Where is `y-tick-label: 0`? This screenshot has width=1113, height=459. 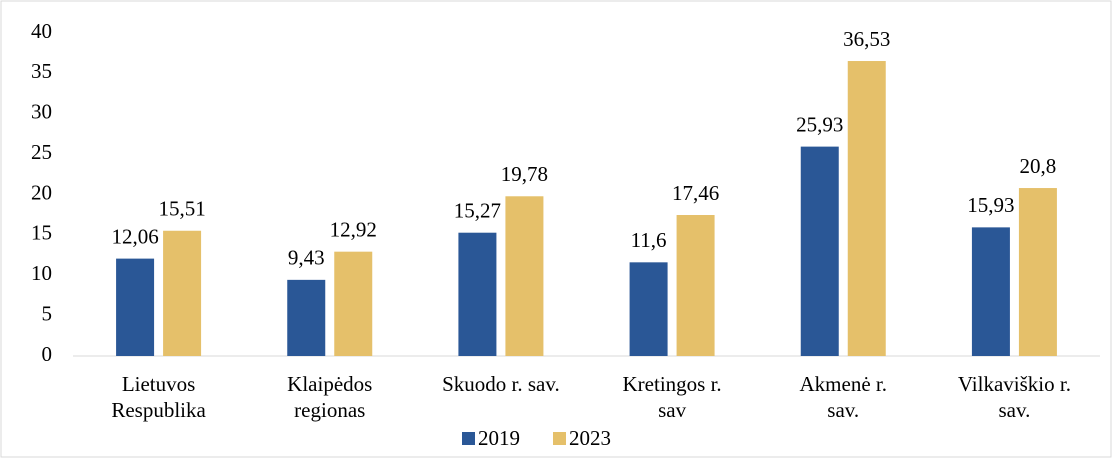
y-tick-label: 0 is located at coordinates (47, 354).